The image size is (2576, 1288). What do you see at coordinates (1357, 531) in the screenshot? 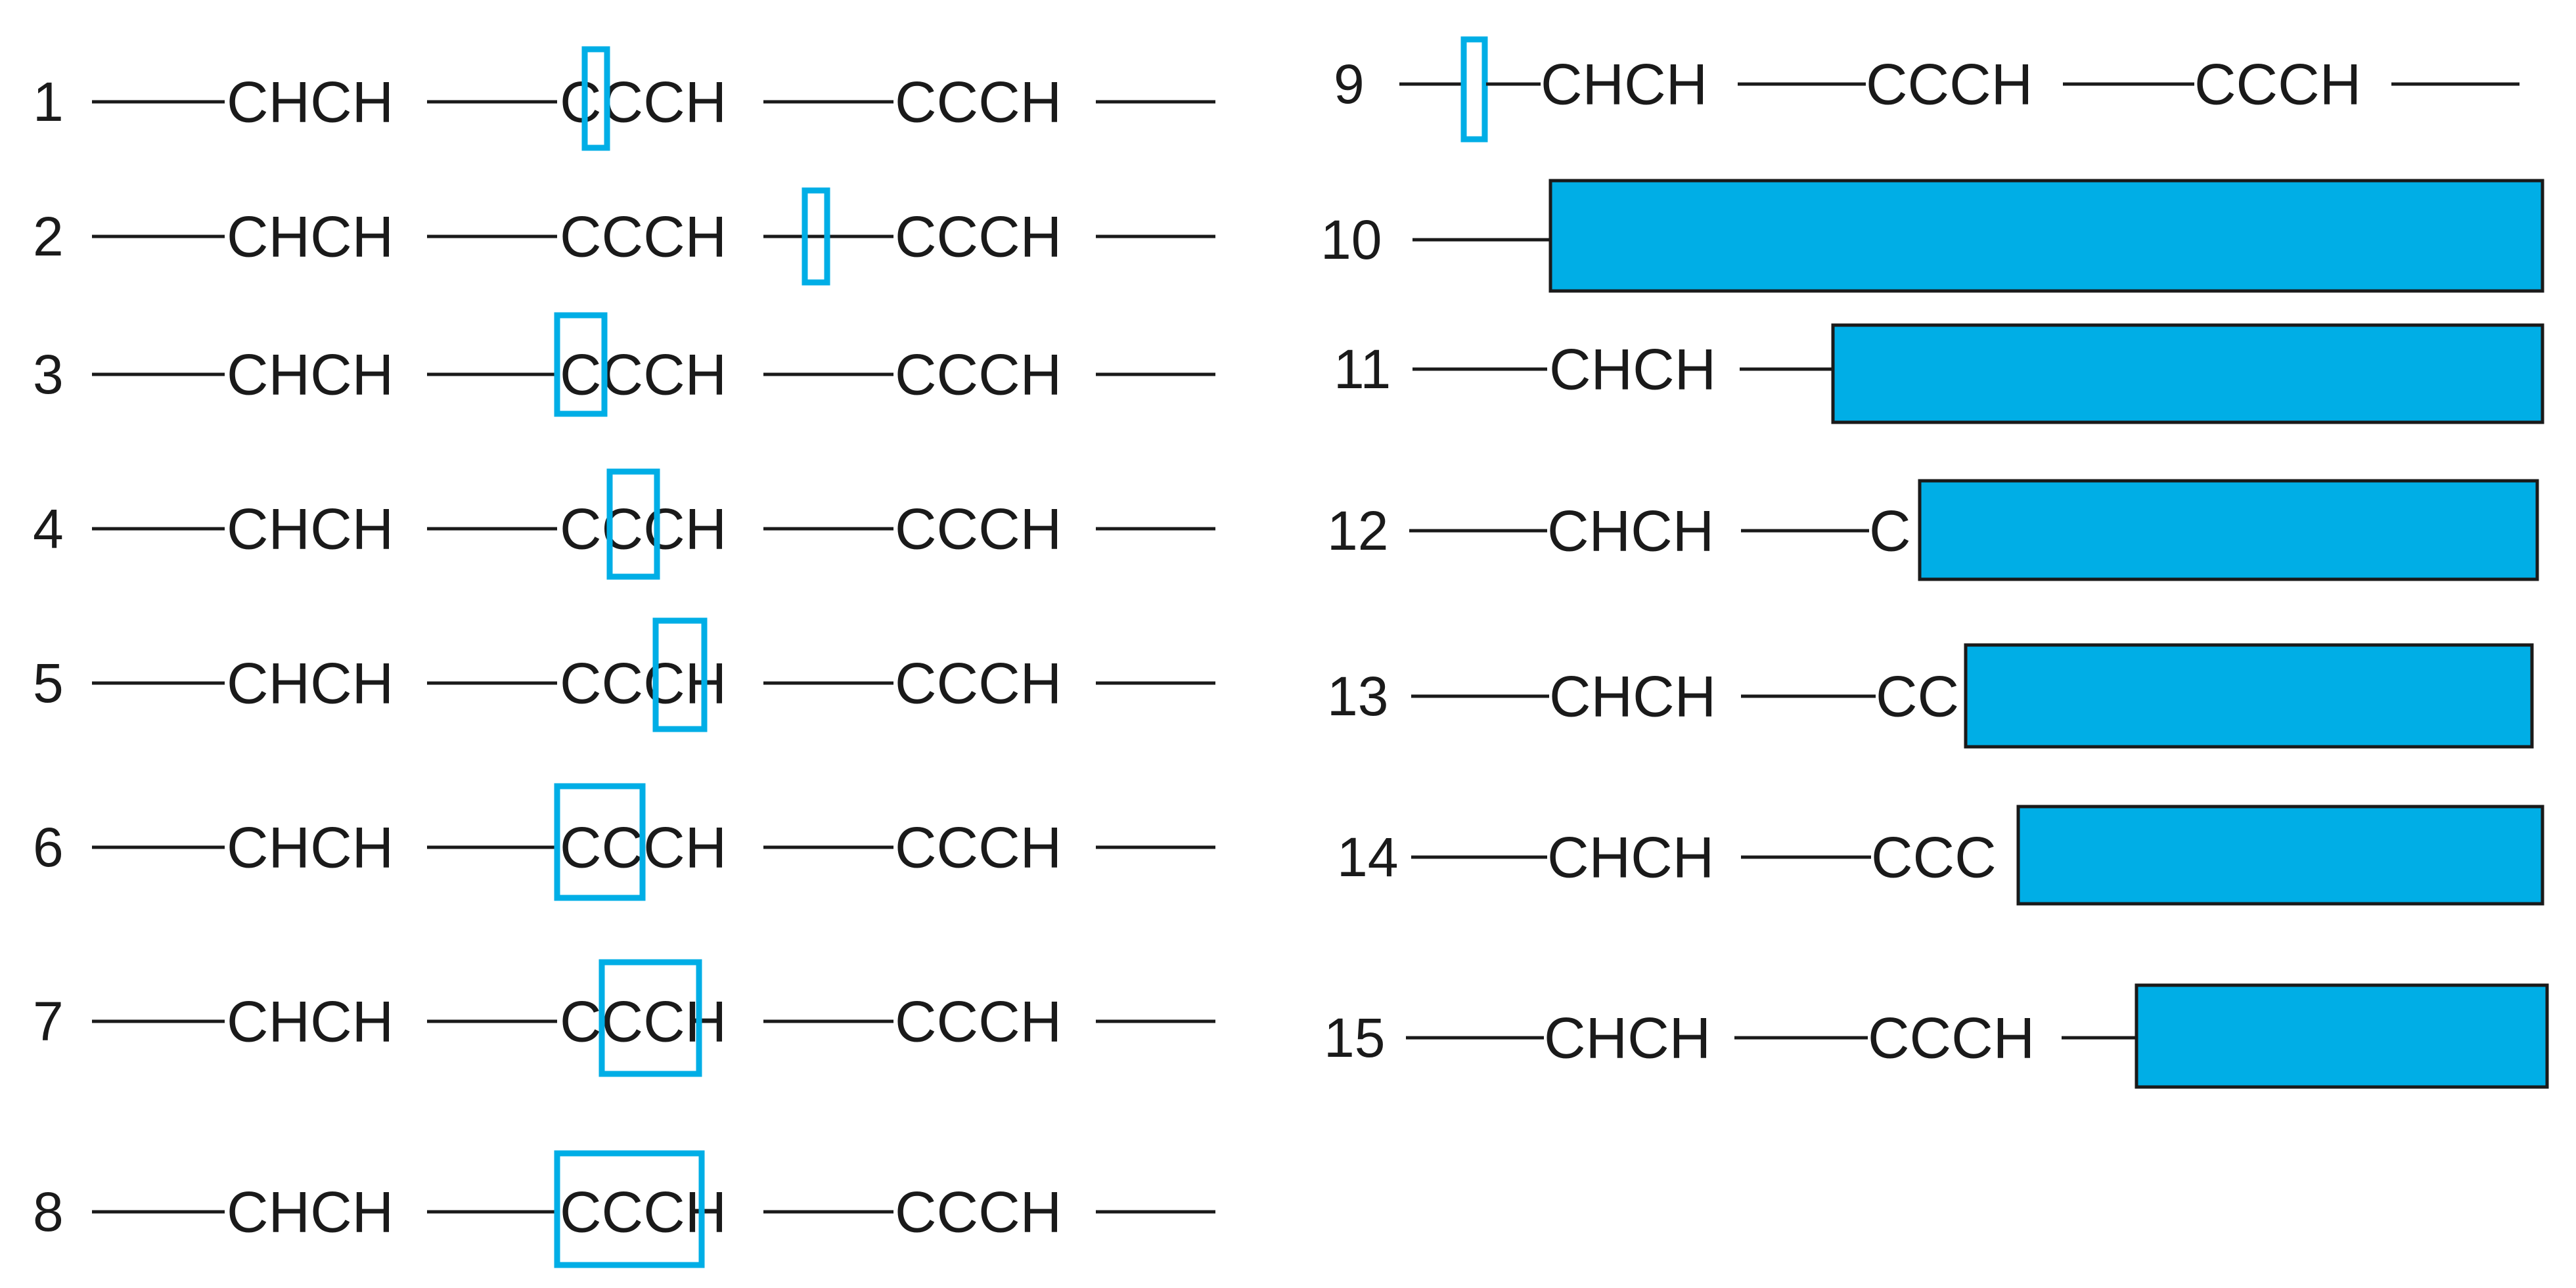
I see `row-number: 12` at bounding box center [1357, 531].